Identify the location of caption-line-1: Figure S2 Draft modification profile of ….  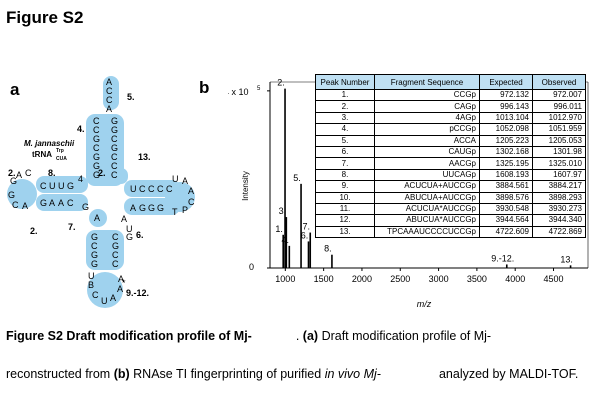
(249, 336).